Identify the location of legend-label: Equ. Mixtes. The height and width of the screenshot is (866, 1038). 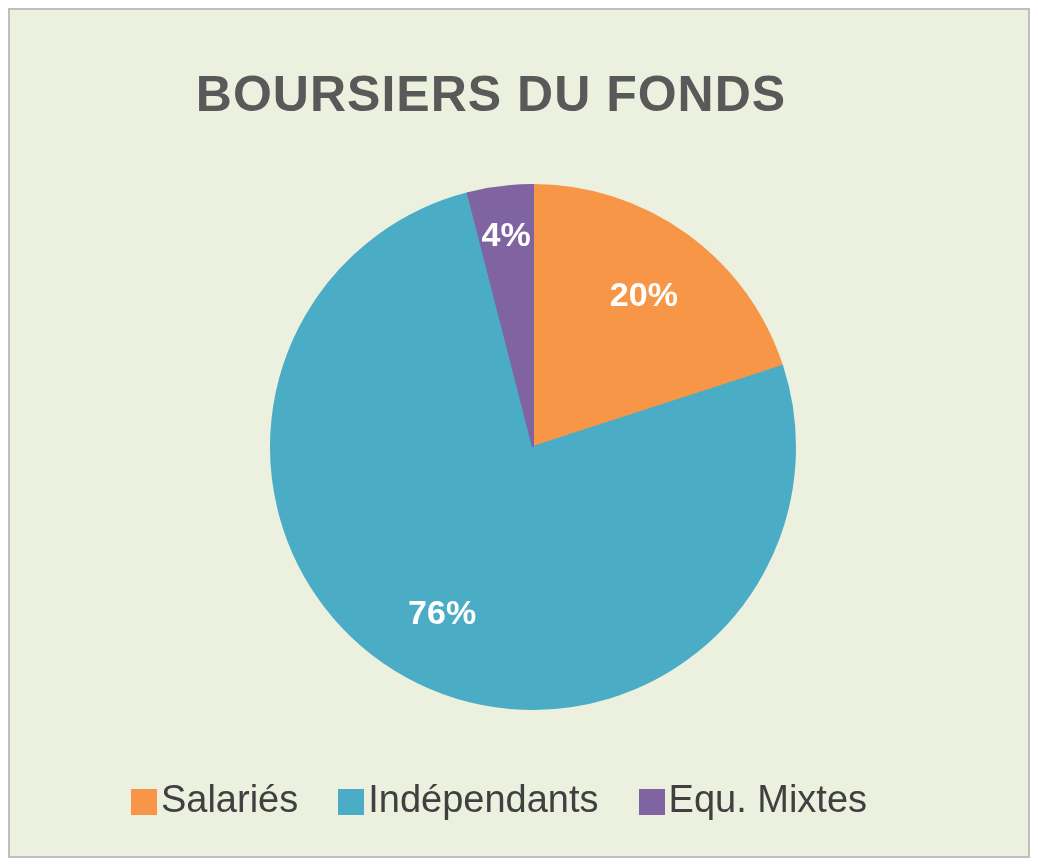
(768, 799).